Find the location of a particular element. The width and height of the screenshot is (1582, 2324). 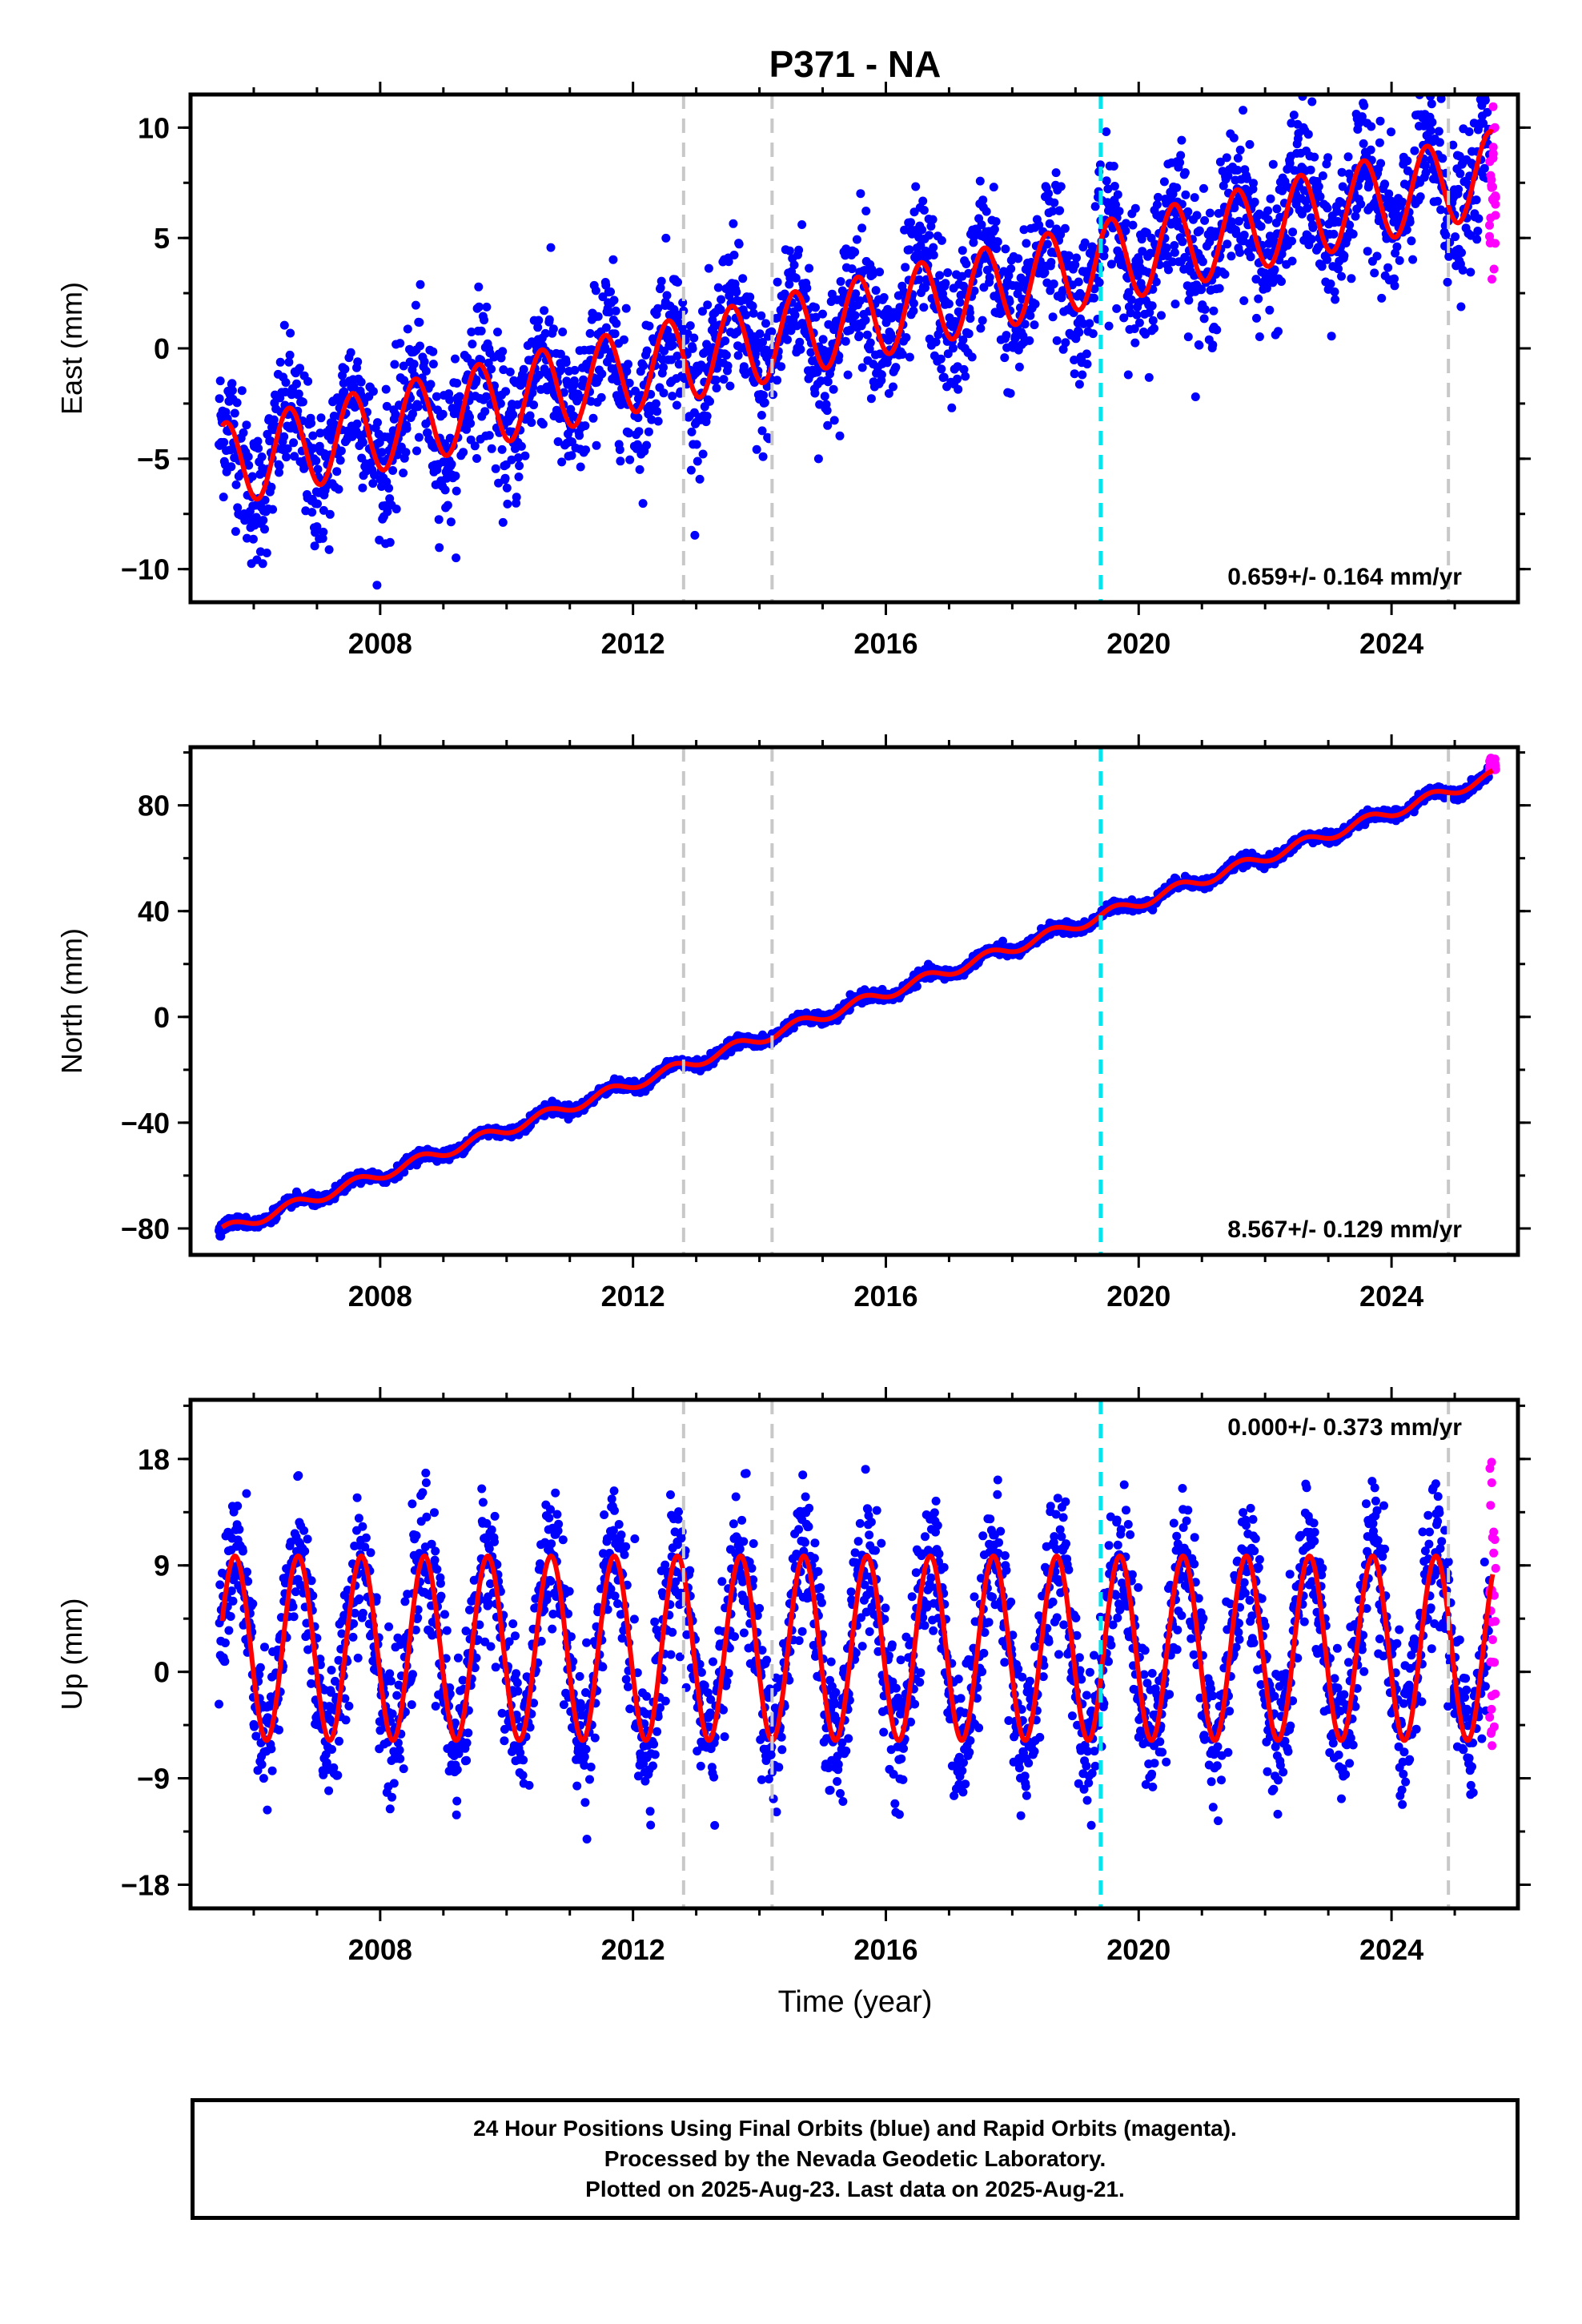

y-tick-label: 10 is located at coordinates (154, 128).